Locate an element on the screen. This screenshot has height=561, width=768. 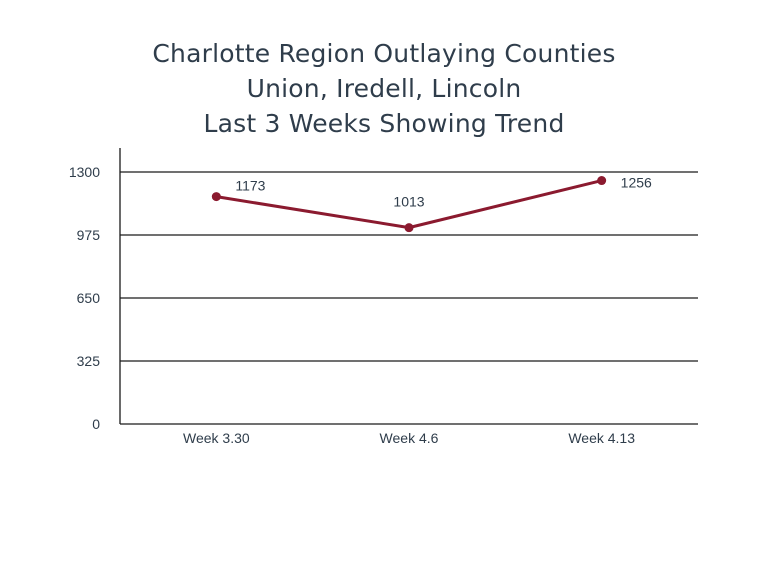
x-tick-label-1: Week 4.6 is located at coordinates (409, 438).